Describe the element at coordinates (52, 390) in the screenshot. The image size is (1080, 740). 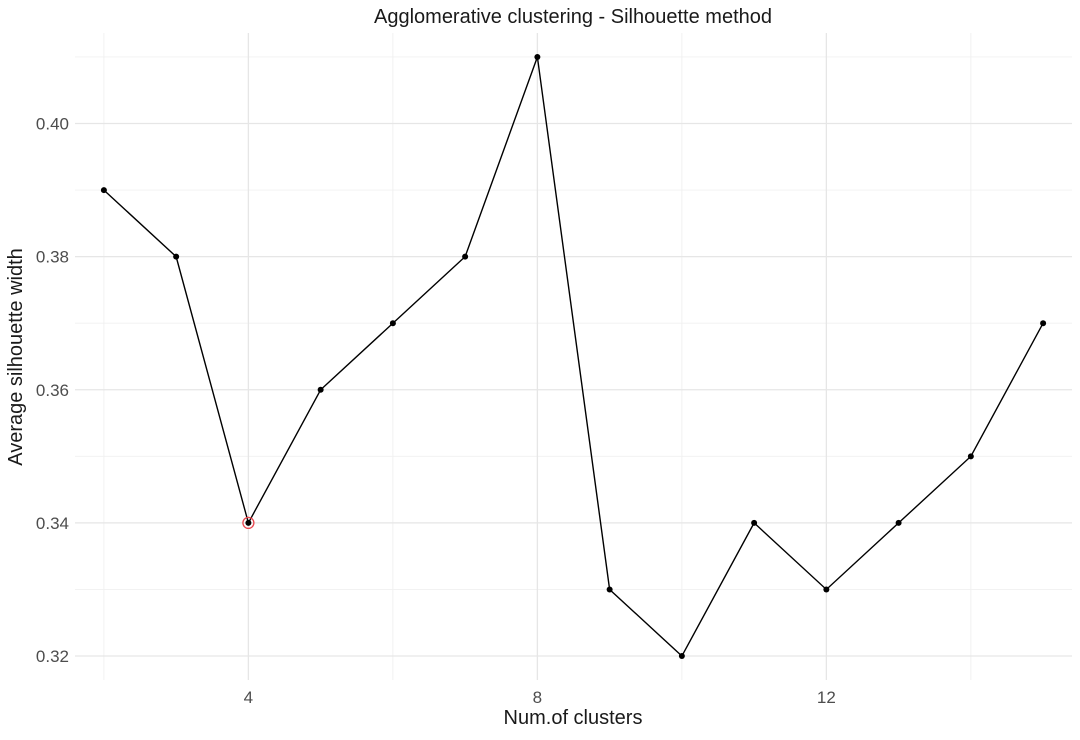
I see `y-tick-label: 0.36` at that location.